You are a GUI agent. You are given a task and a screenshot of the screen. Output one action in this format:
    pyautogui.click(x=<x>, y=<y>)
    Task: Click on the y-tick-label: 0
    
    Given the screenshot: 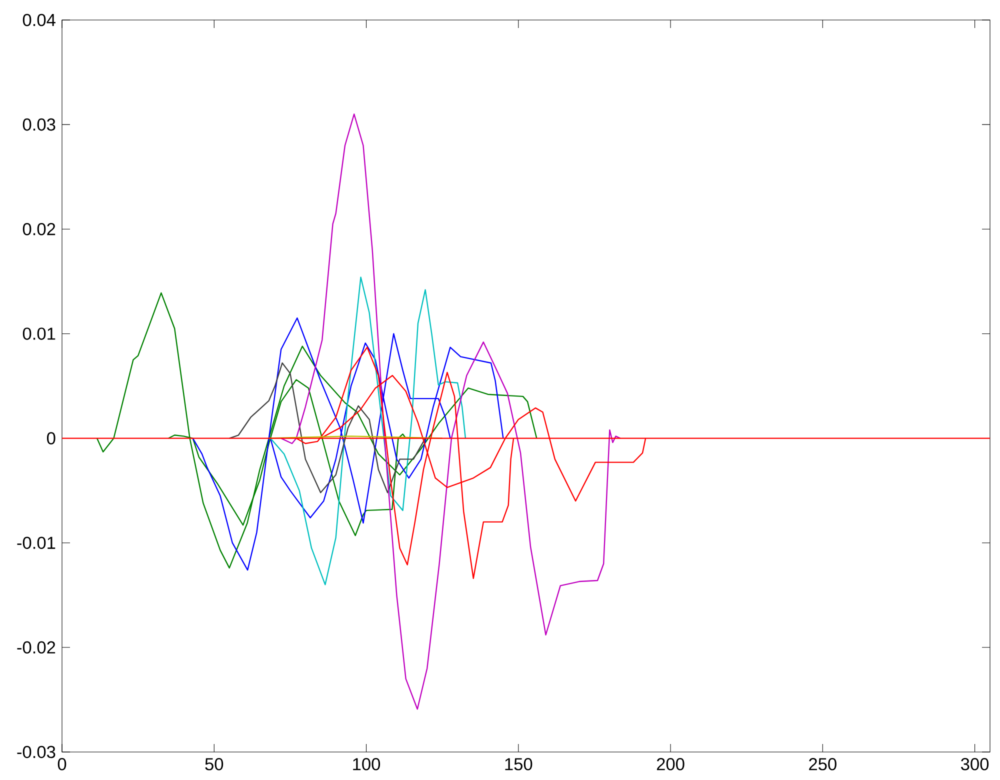 What is the action you would take?
    pyautogui.click(x=51, y=438)
    